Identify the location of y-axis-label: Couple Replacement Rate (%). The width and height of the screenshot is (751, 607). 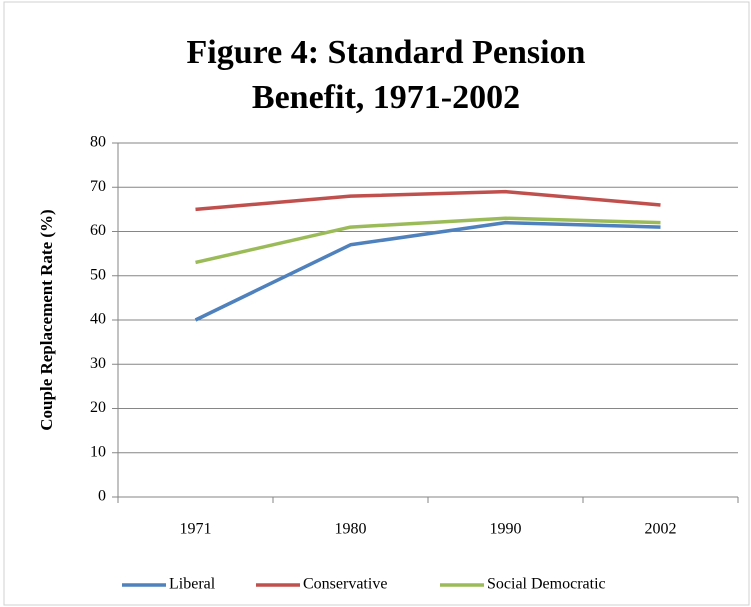
(46, 319).